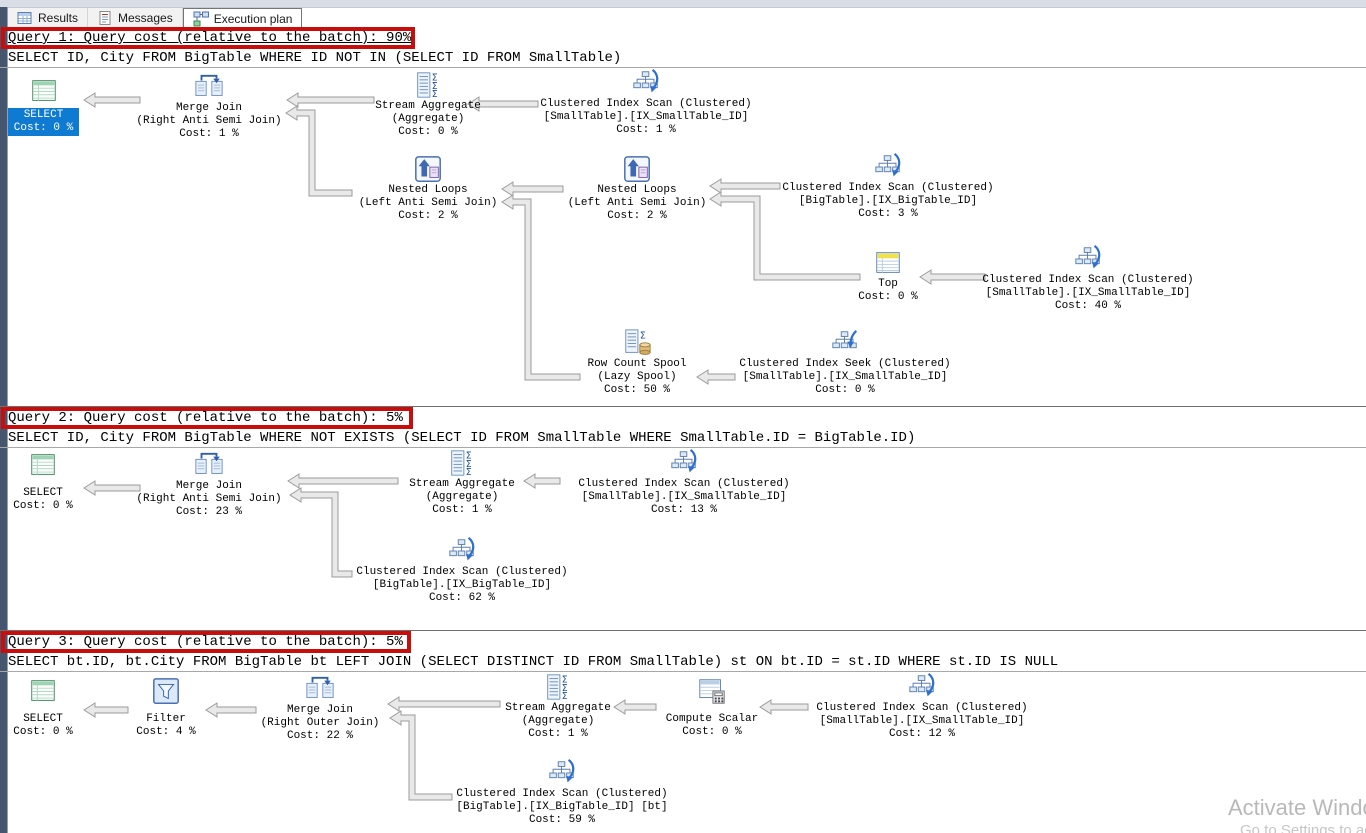 Image resolution: width=1366 pixels, height=833 pixels. I want to click on activate-windows-watermark: Activate Windows, so click(1297, 807).